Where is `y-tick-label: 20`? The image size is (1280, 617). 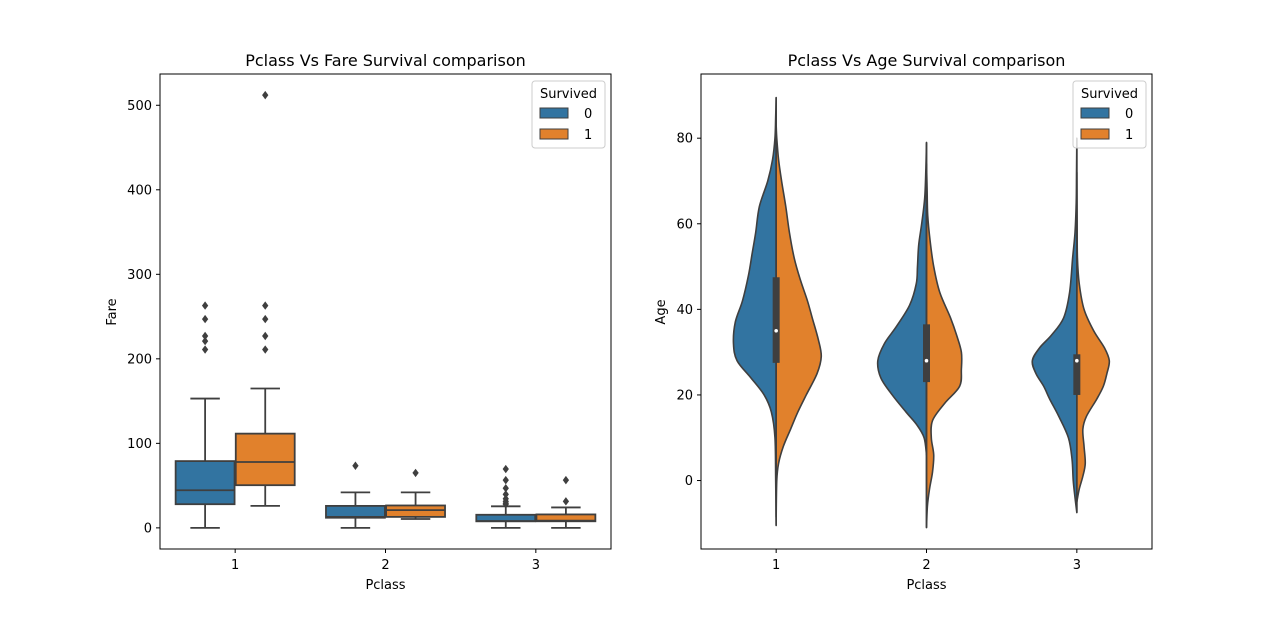
y-tick-label: 20 is located at coordinates (684, 395).